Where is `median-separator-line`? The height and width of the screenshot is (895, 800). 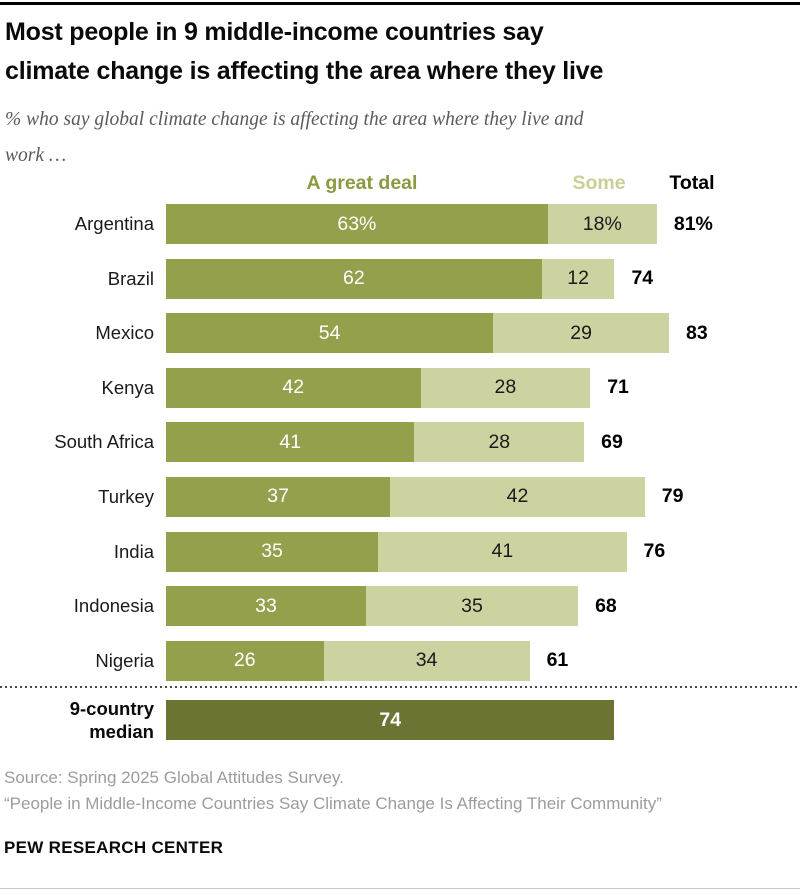
median-separator-line is located at coordinates (400, 687).